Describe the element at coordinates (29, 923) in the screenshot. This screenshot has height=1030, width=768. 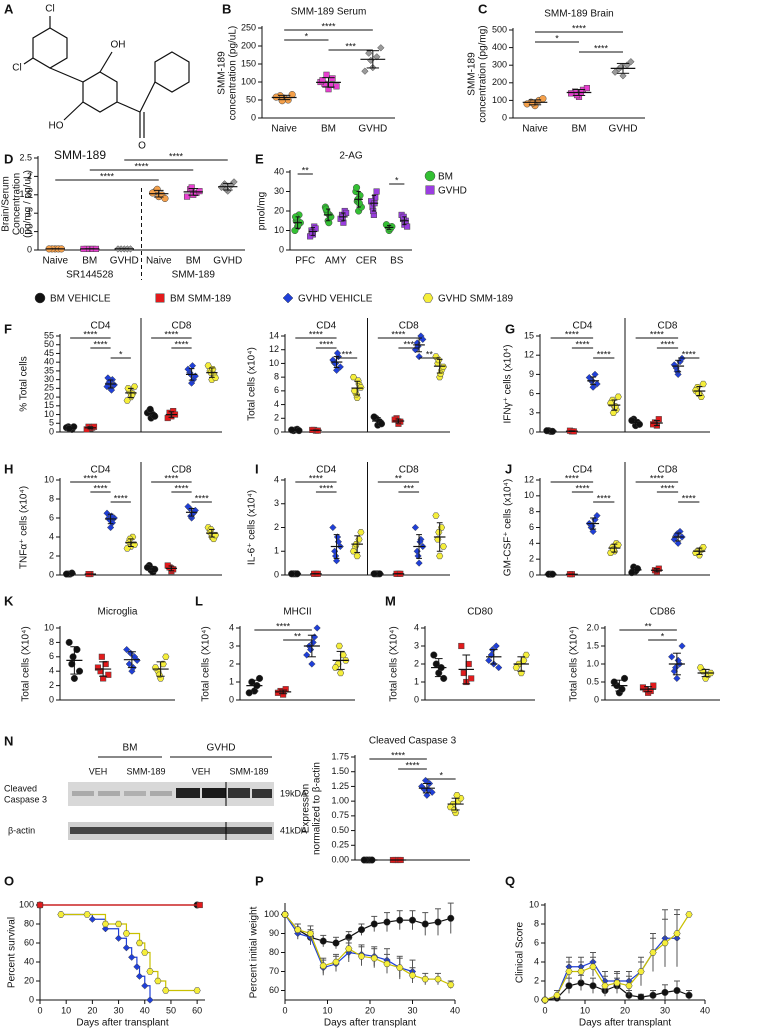
I see `y-tick-label: 80` at that location.